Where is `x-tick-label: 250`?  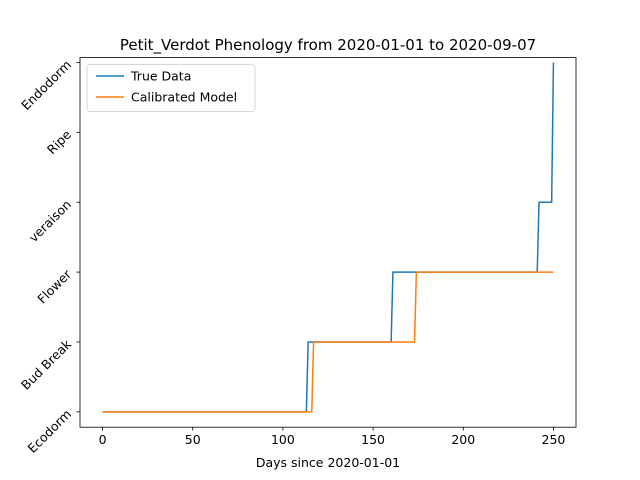
x-tick-label: 250 is located at coordinates (554, 439).